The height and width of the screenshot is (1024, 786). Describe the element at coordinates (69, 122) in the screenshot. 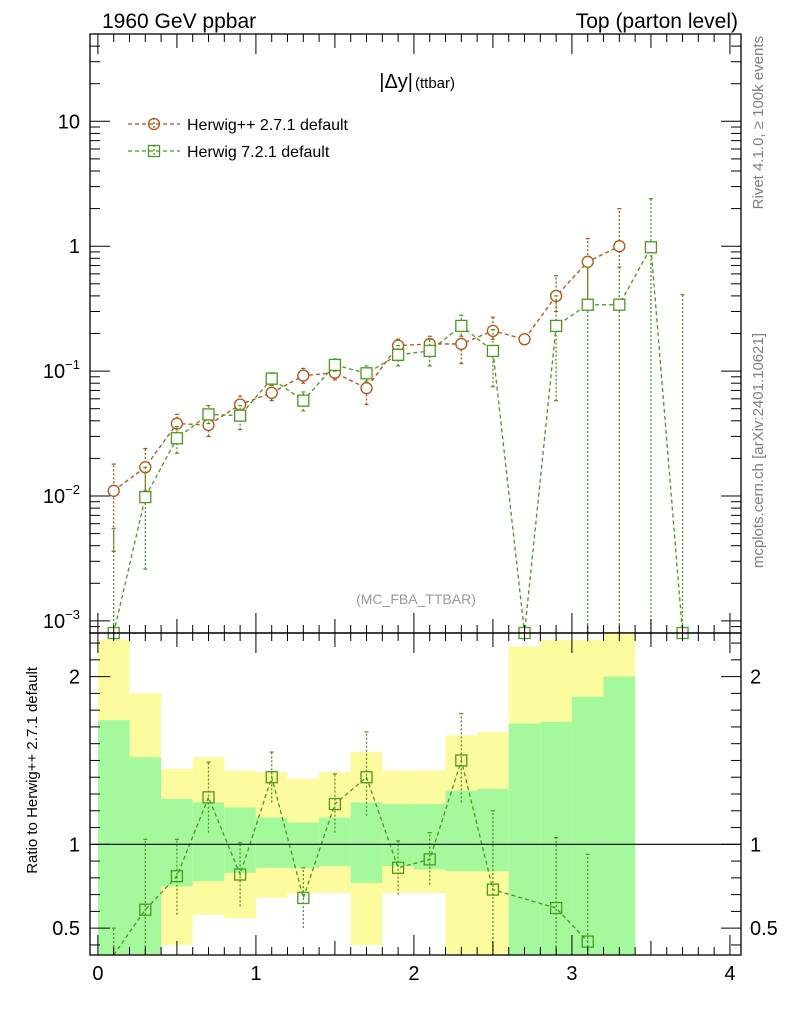

I see `main-y-tick-label: 10` at that location.